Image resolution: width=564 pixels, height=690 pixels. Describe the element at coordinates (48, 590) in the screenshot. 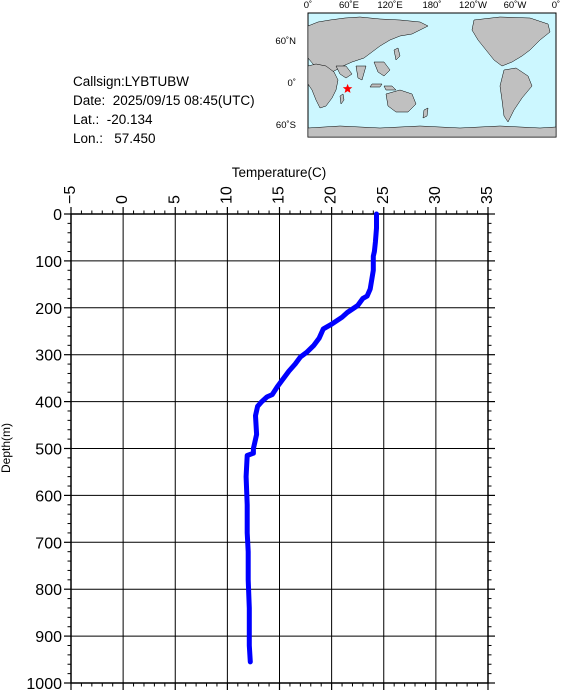

I see `y-tick-label: 800` at that location.